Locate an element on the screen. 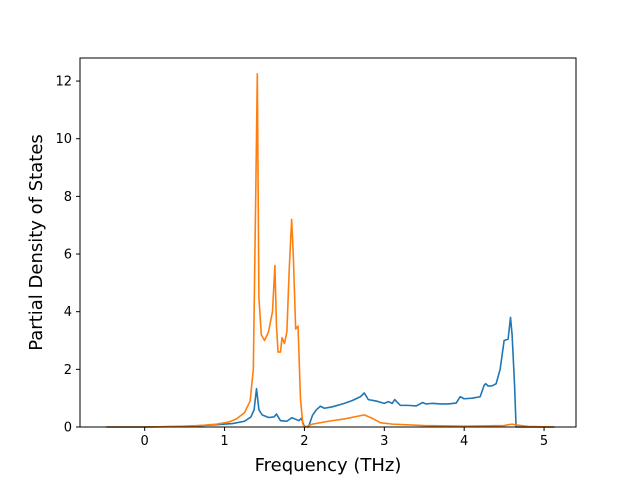 The image size is (640, 480). y-tick-label: 8 is located at coordinates (68, 197).